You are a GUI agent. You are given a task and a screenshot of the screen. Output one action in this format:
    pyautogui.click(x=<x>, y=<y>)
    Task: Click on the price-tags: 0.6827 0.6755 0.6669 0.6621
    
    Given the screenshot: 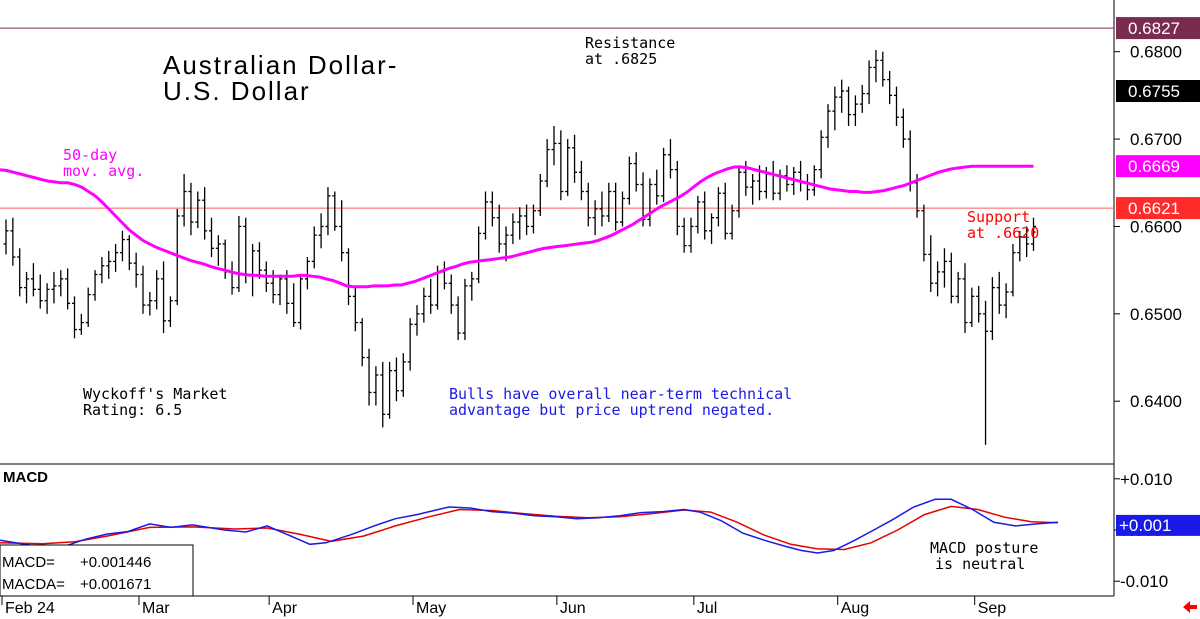 What is the action you would take?
    pyautogui.click(x=1158, y=118)
    